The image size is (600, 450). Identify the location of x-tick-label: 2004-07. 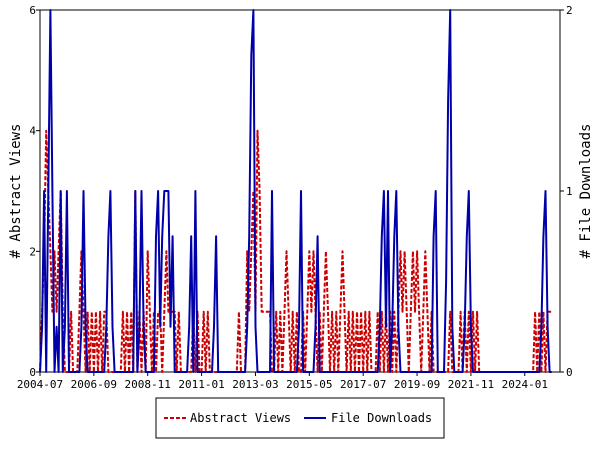
(40, 384).